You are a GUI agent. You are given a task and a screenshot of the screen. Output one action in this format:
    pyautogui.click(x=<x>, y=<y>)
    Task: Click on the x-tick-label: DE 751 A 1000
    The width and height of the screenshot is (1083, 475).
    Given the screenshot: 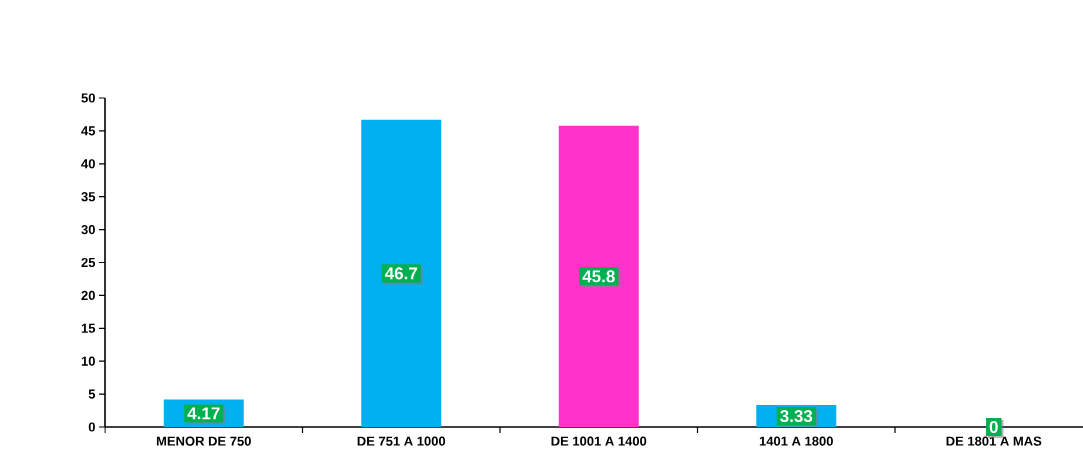 What is the action you would take?
    pyautogui.click(x=401, y=441)
    